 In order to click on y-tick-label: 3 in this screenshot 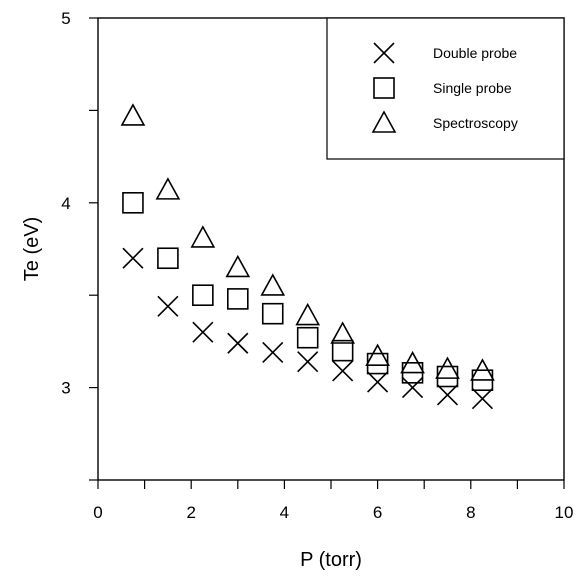, I will do `click(65, 388)`.